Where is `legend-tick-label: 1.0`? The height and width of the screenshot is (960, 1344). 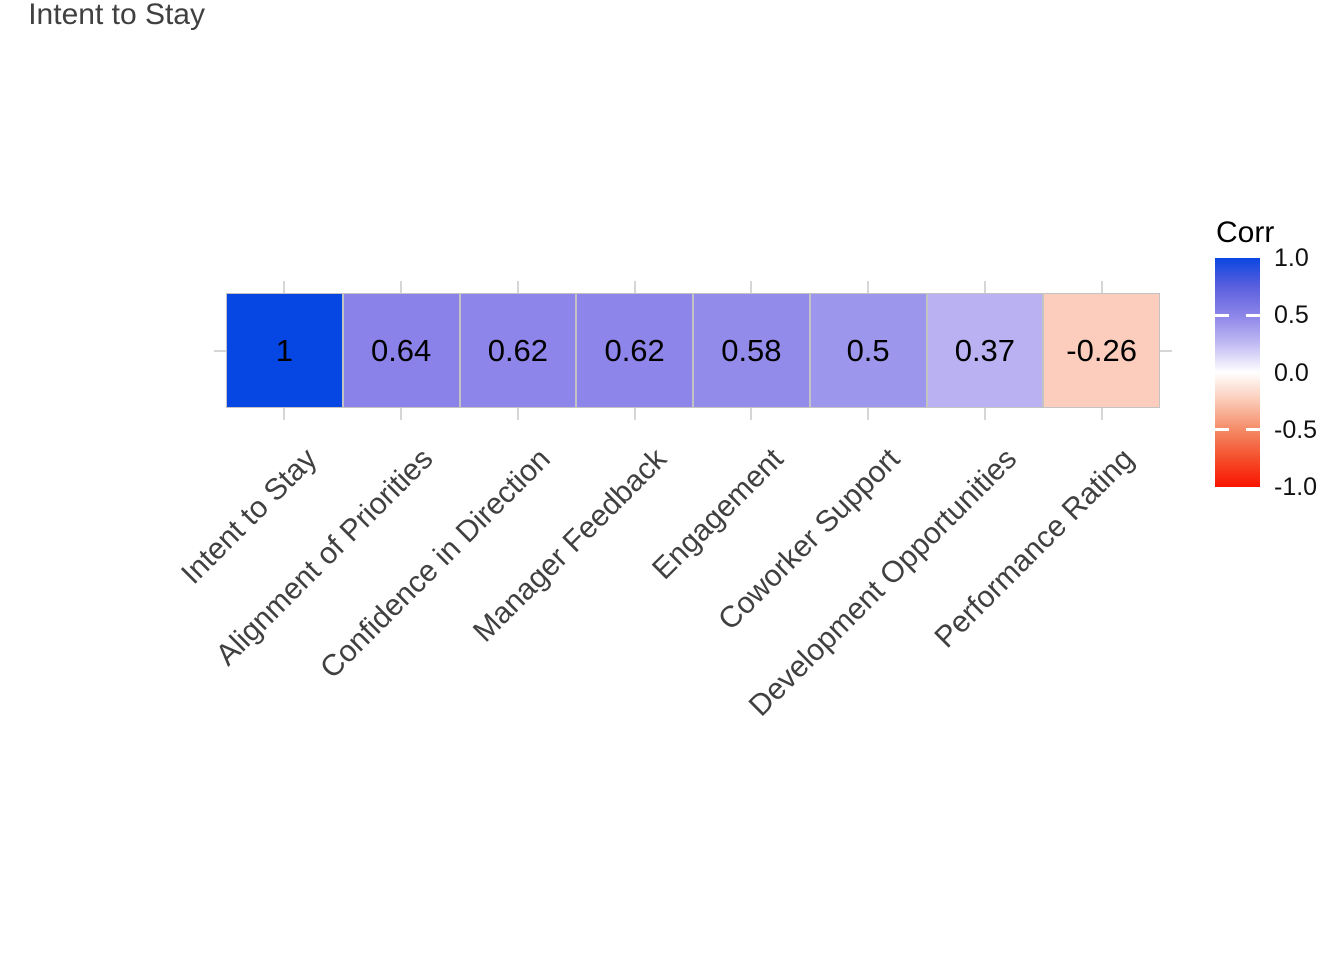 legend-tick-label: 1.0 is located at coordinates (1291, 258).